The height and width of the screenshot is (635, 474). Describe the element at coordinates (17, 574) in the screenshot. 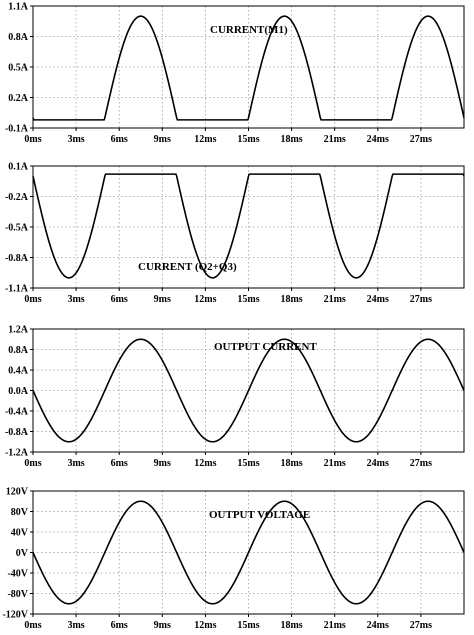

I see `y-tick-label: -40V` at that location.